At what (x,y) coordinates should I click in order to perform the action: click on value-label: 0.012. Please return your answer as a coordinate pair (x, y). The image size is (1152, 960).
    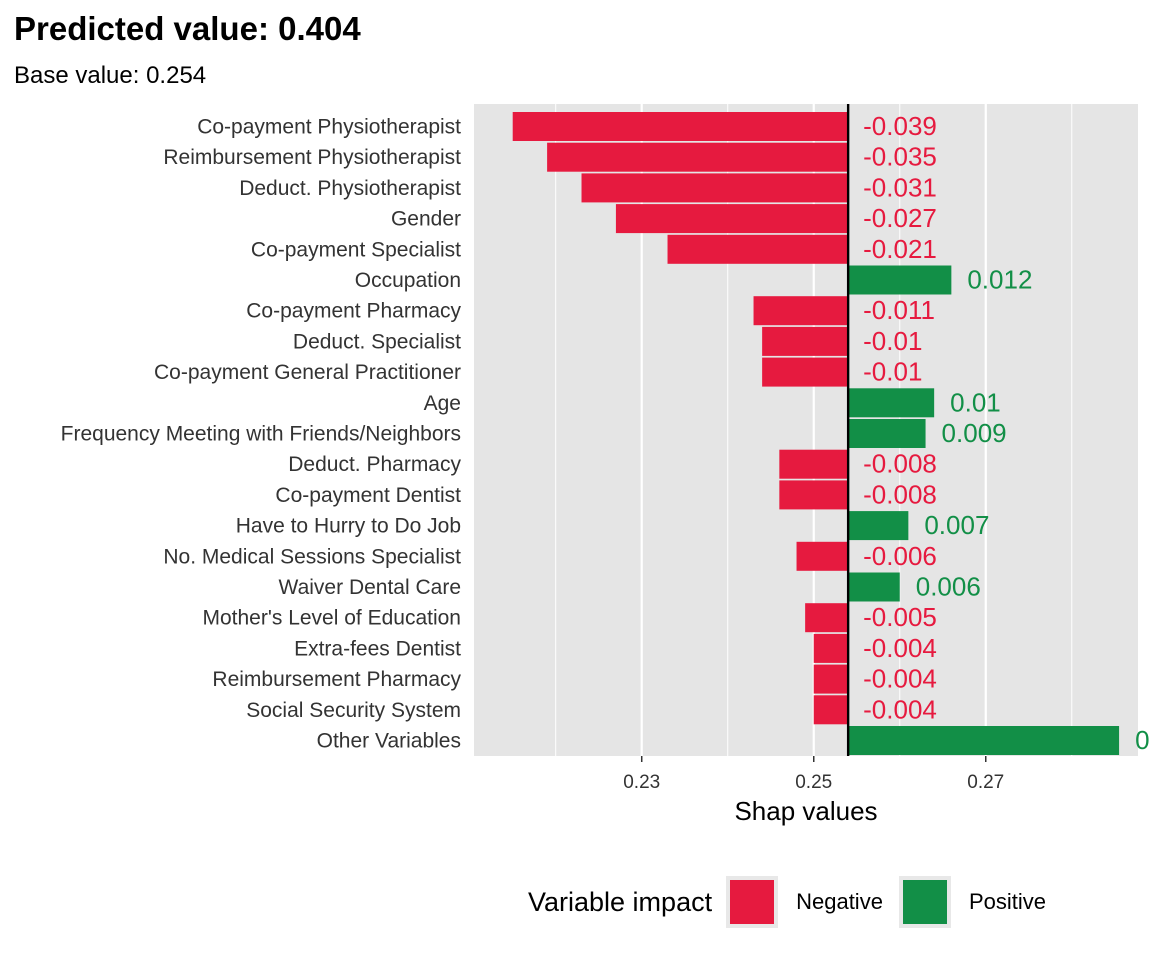
    Looking at the image, I should click on (999, 280).